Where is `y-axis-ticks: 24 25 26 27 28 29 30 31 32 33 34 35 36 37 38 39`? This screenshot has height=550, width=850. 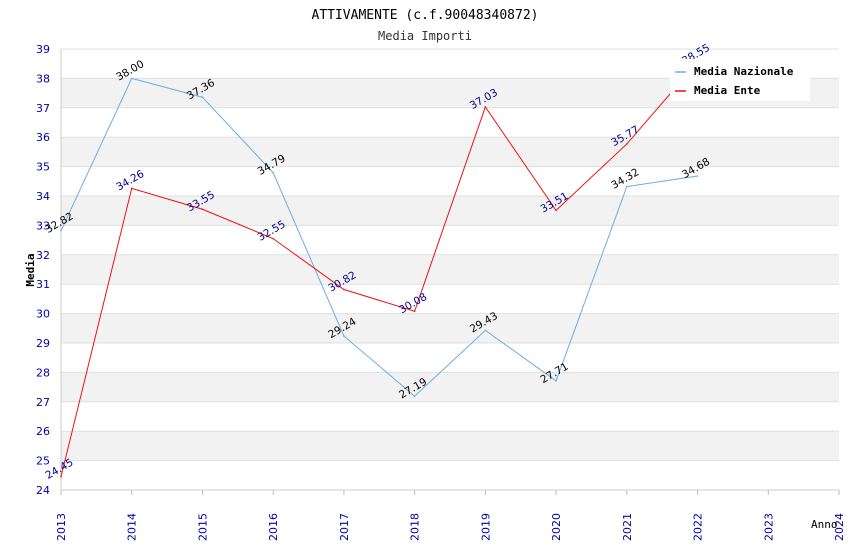 y-axis-ticks: 24 25 26 27 28 29 30 31 32 33 34 35 36 37 38 39 is located at coordinates (43, 270).